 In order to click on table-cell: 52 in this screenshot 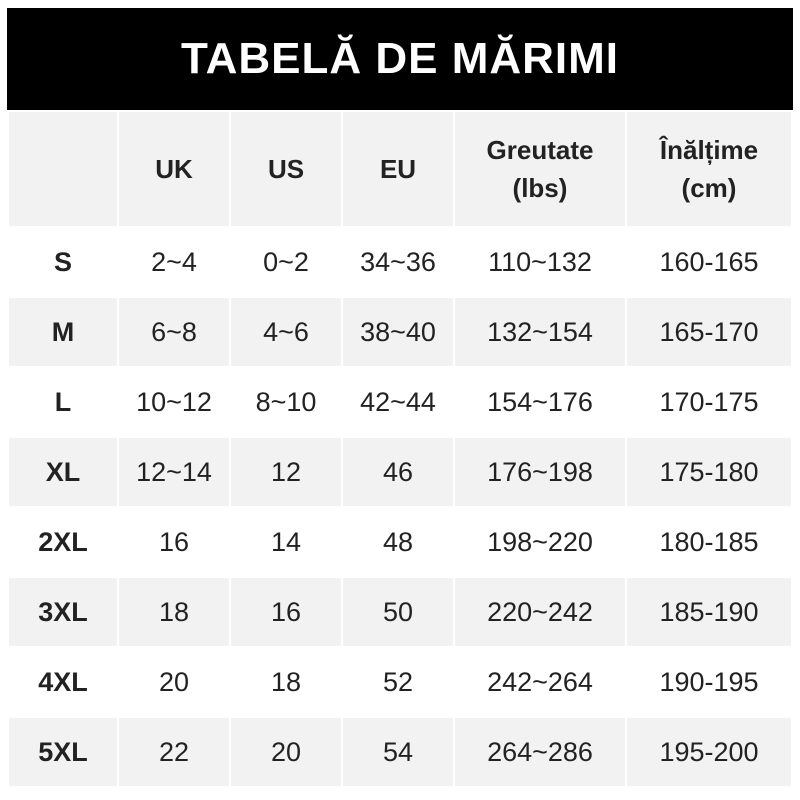, I will do `click(398, 682)`.